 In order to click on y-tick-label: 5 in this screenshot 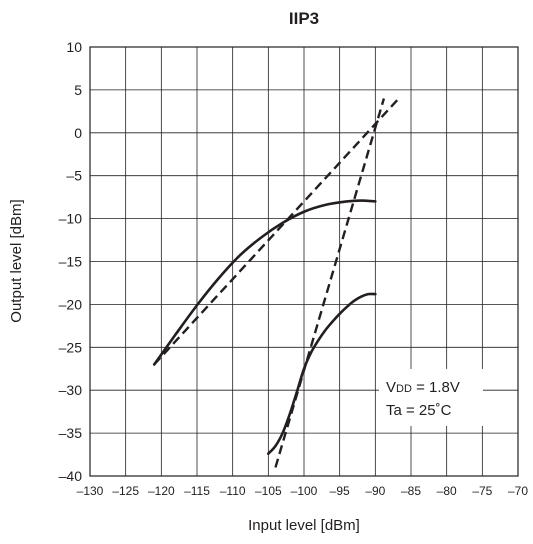, I will do `click(78, 90)`.